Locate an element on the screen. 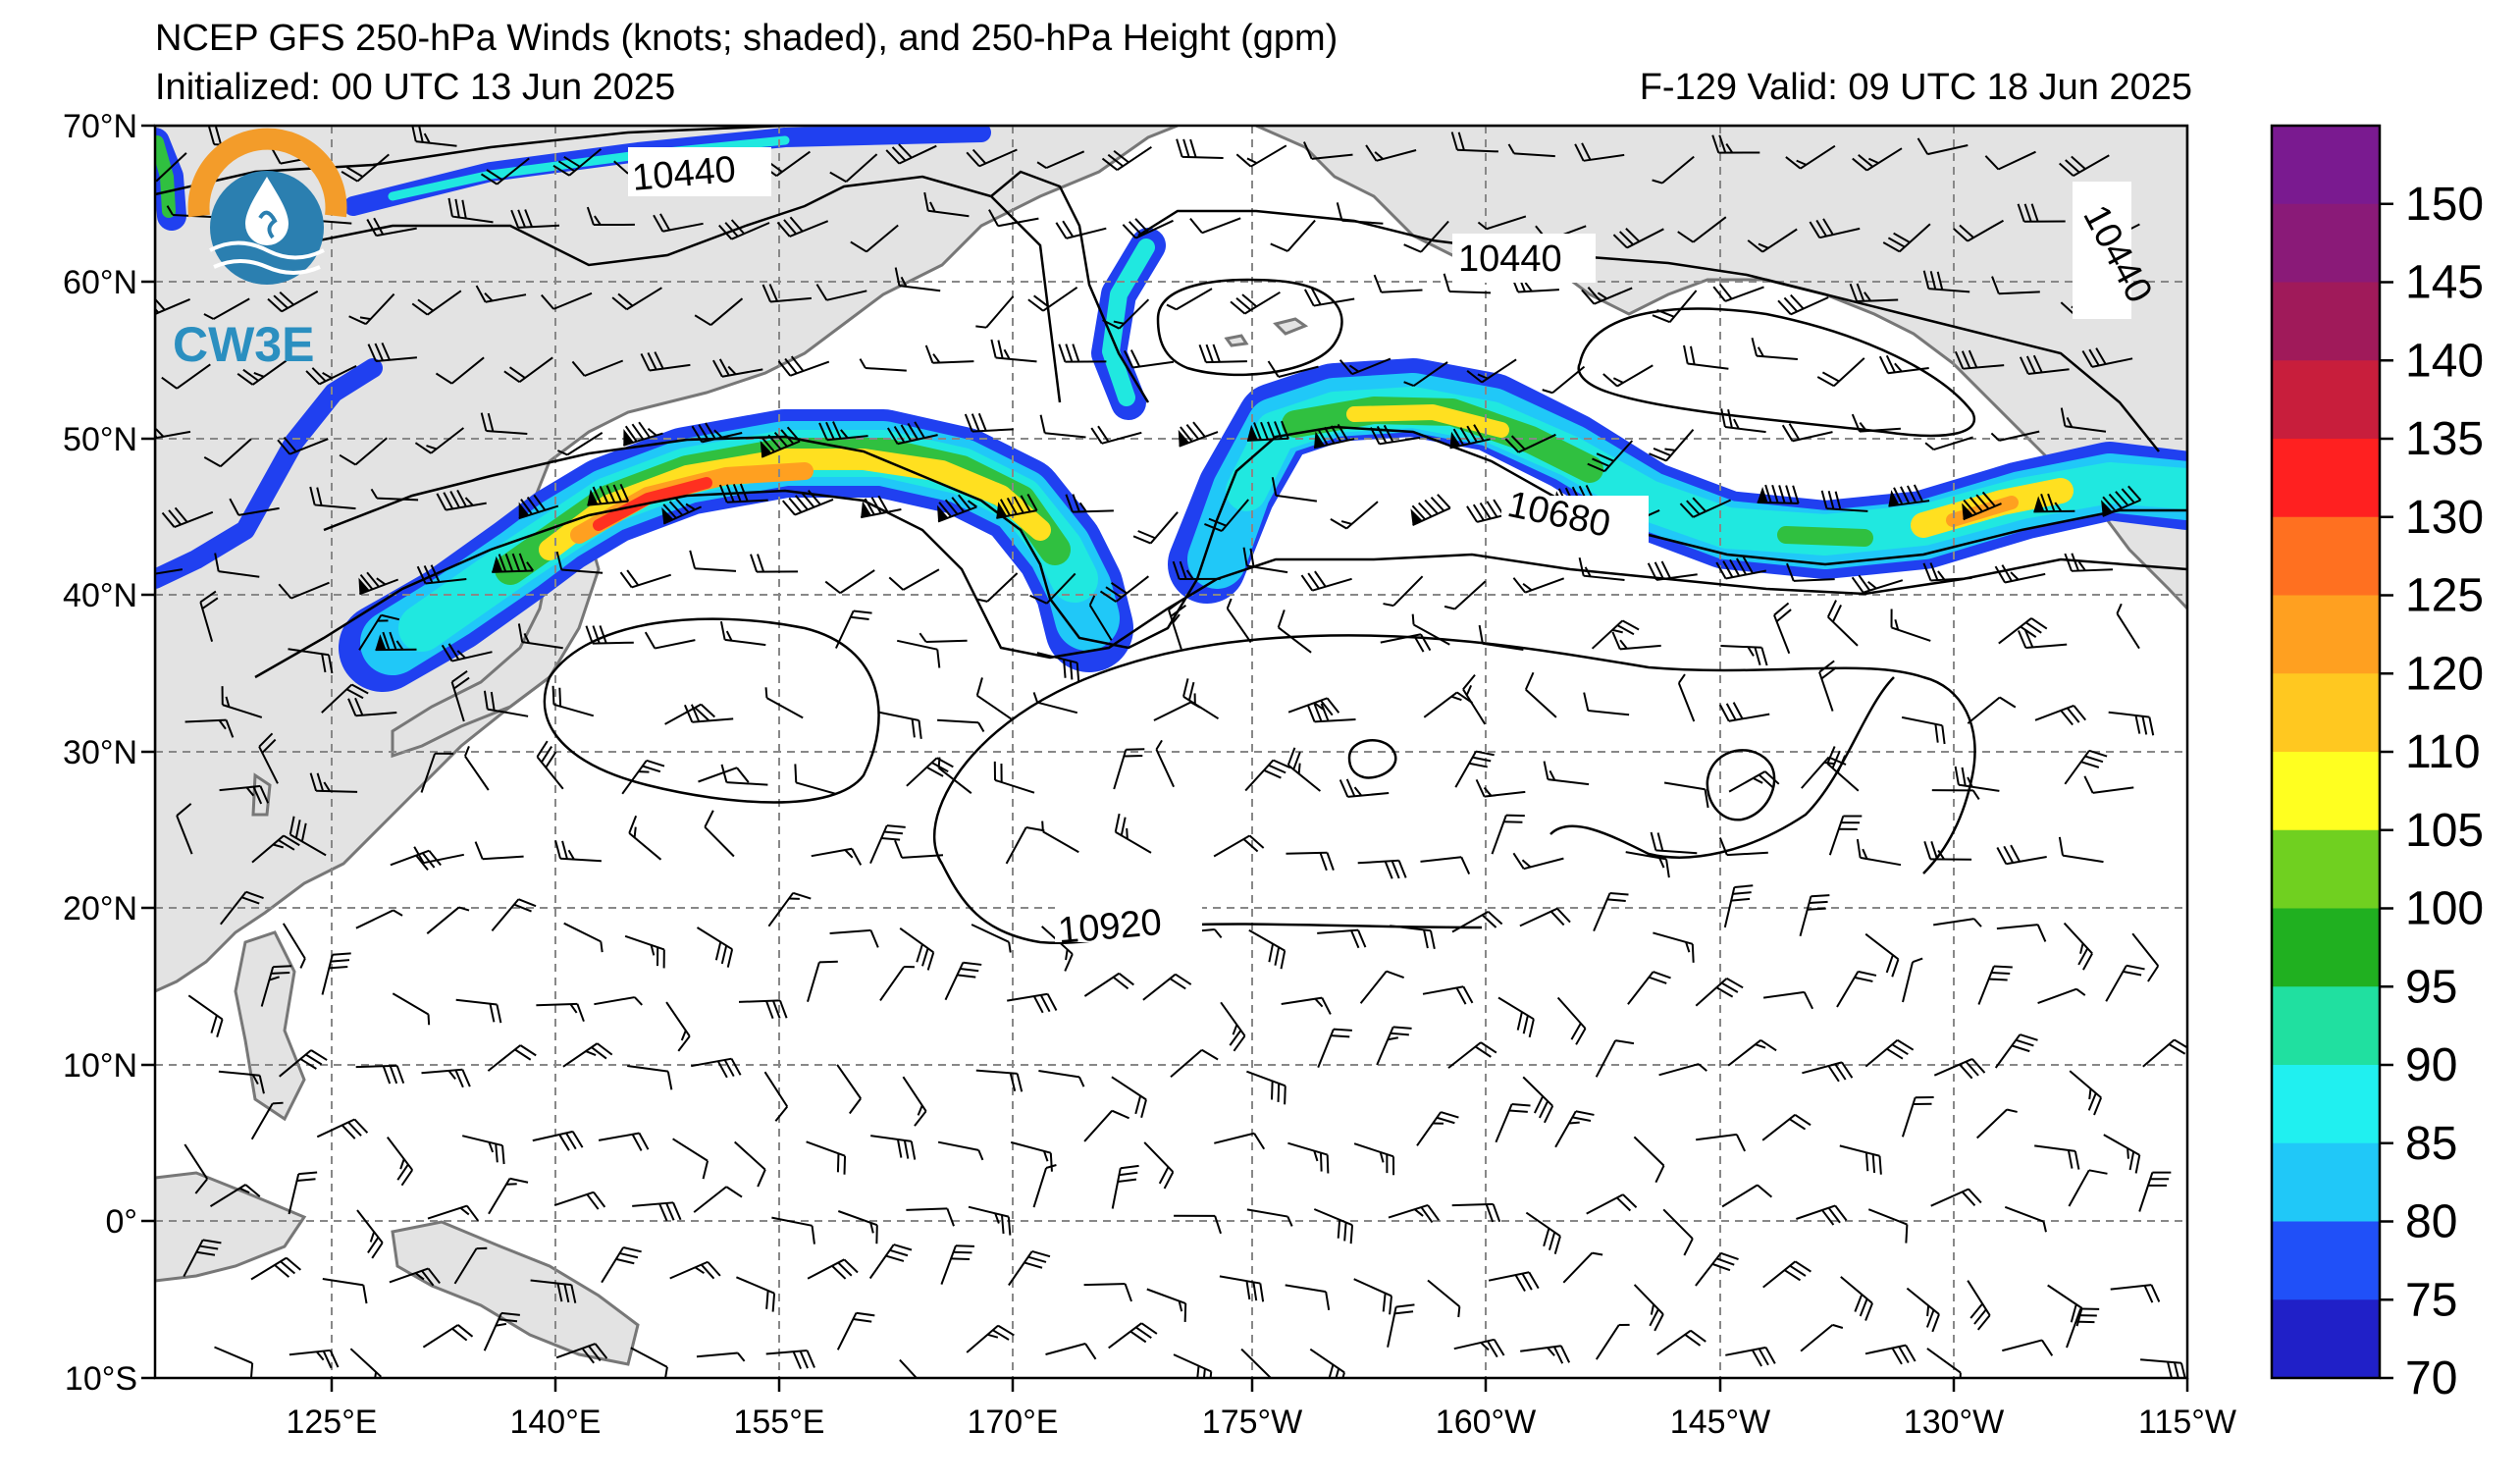  colorbar-label: 95 is located at coordinates (2431, 987).